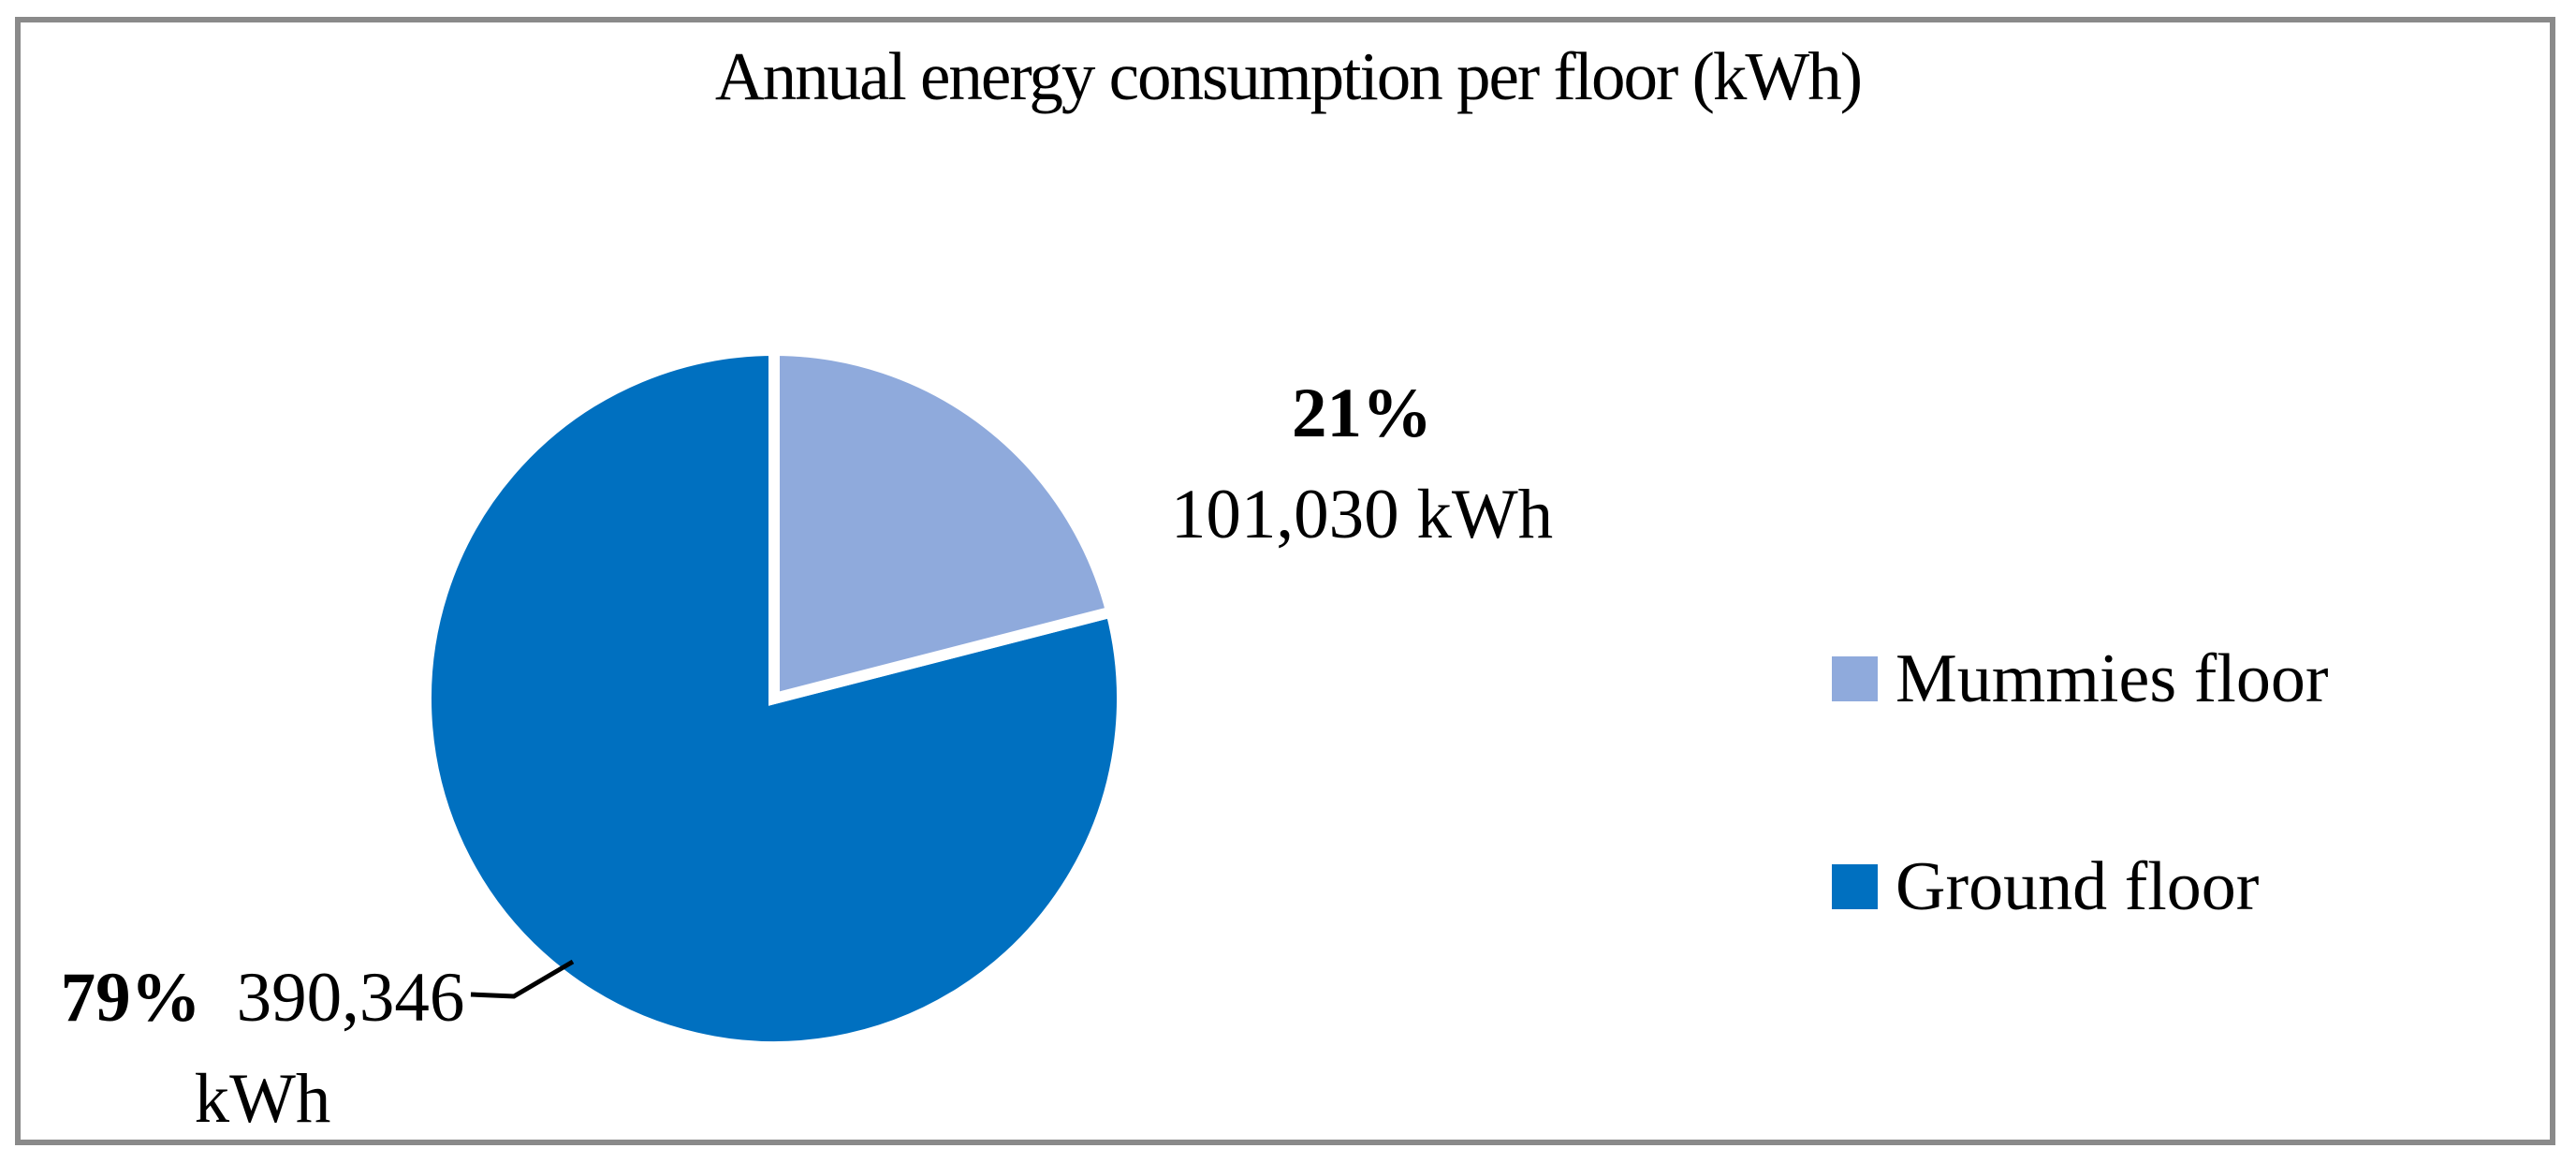 The height and width of the screenshot is (1163, 2576). I want to click on legend-label-mummies: Mummies floor, so click(2112, 678).